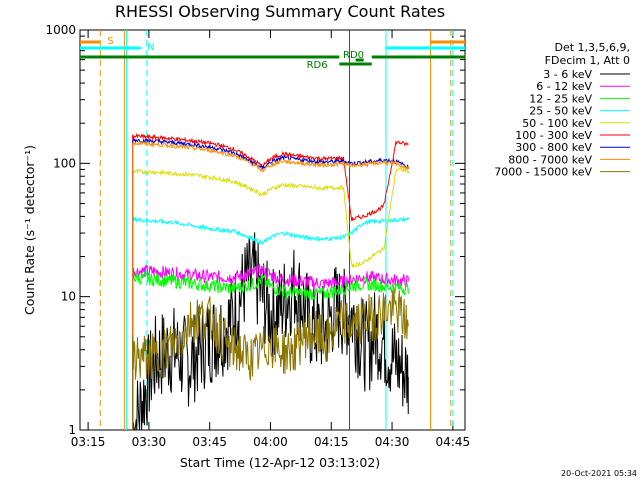 The width and height of the screenshot is (640, 480). I want to click on flag-label-rd6: RD6, so click(317, 65).